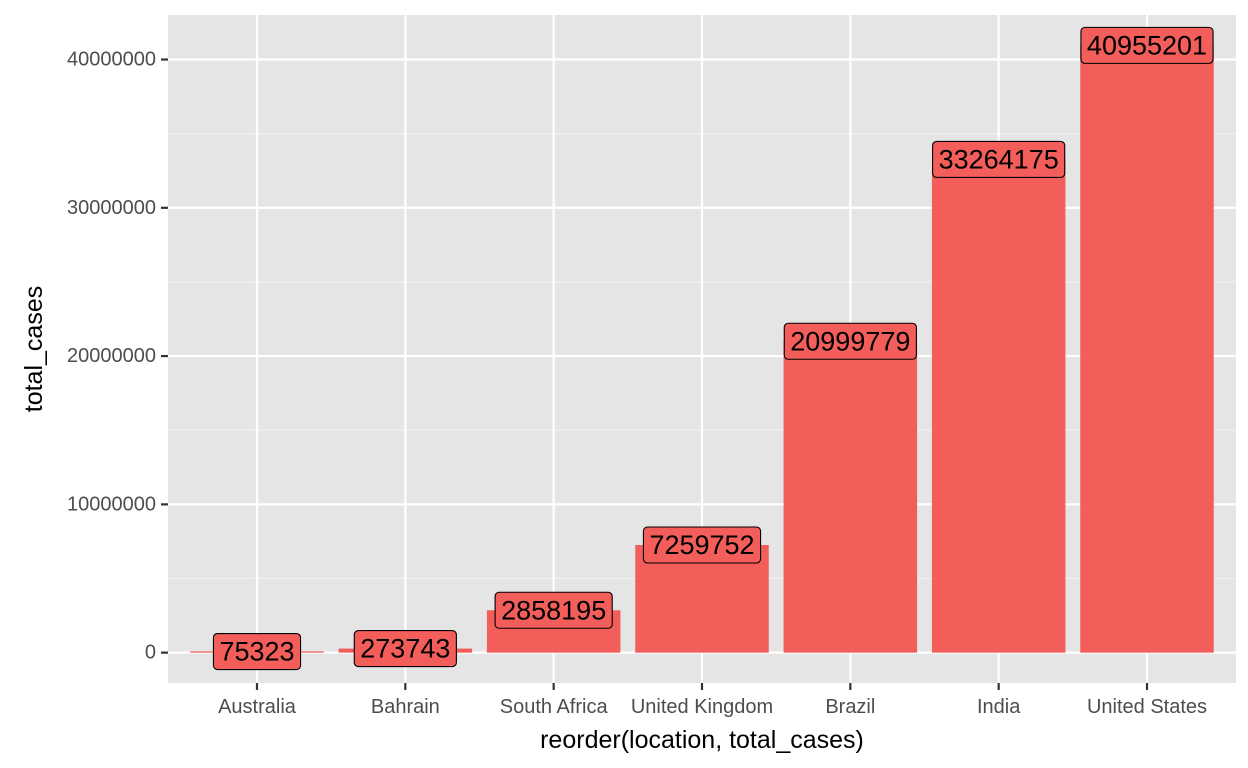 Image resolution: width=1248 pixels, height=768 pixels. I want to click on data-label-text: 40955201, so click(1147, 45).